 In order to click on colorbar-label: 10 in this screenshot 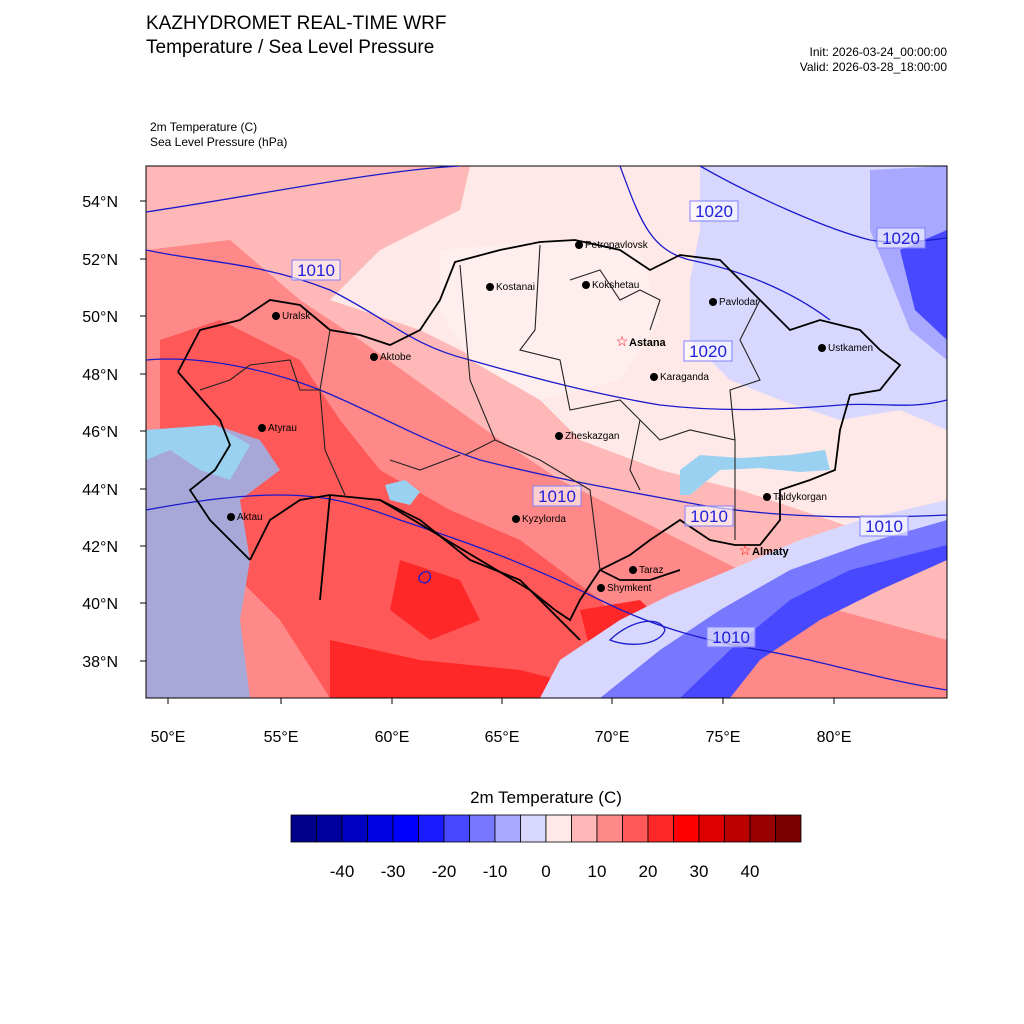, I will do `click(597, 871)`.